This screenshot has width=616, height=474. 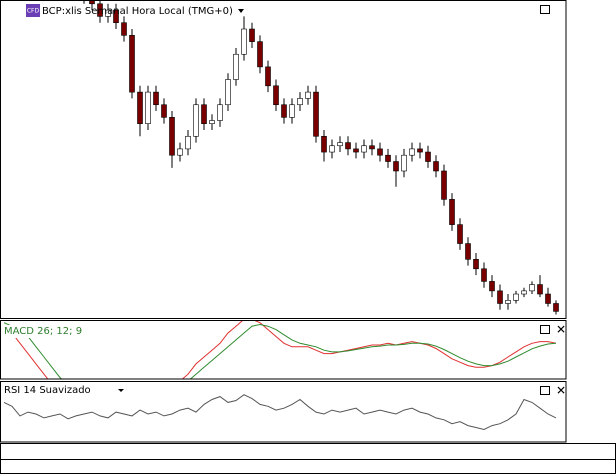 I want to click on macd-title-bg, so click(x=62, y=331).